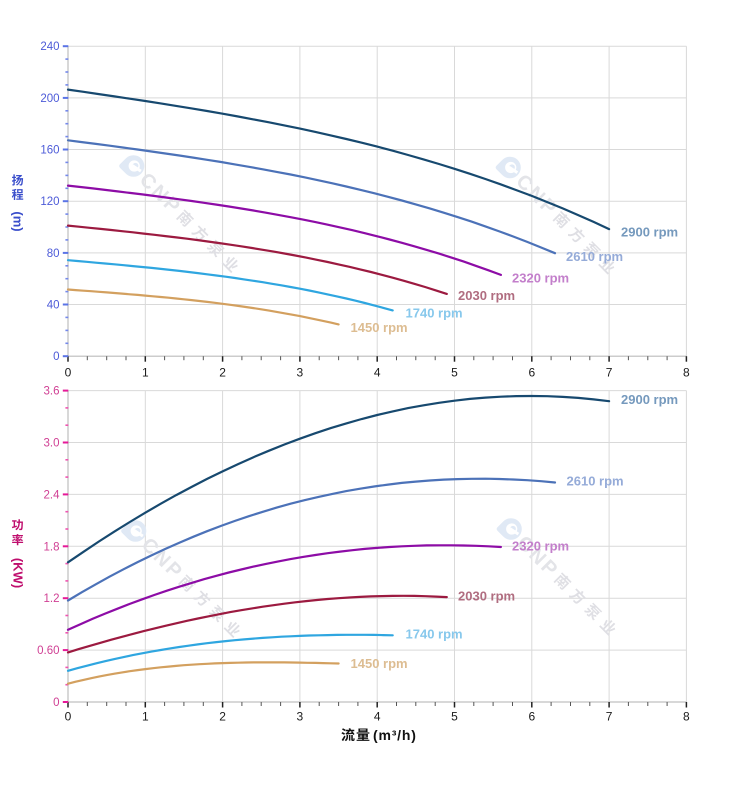 This screenshot has width=752, height=802. Describe the element at coordinates (52, 547) in the screenshot. I see `svg-text: 1.8` at that location.